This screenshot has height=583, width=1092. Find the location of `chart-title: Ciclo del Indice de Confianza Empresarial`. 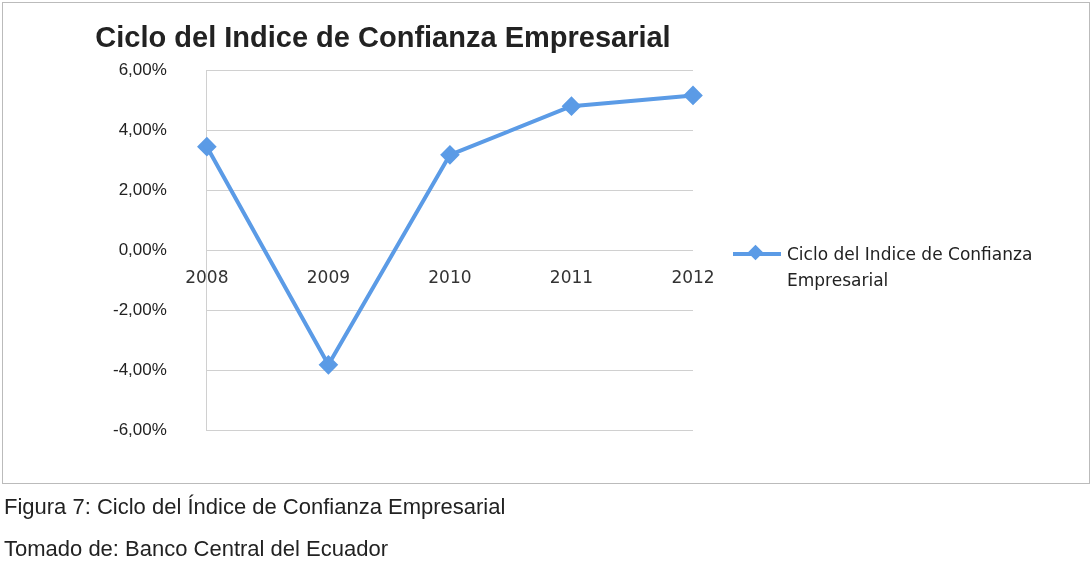

chart-title: Ciclo del Indice de Confianza Empresarial is located at coordinates (383, 37).